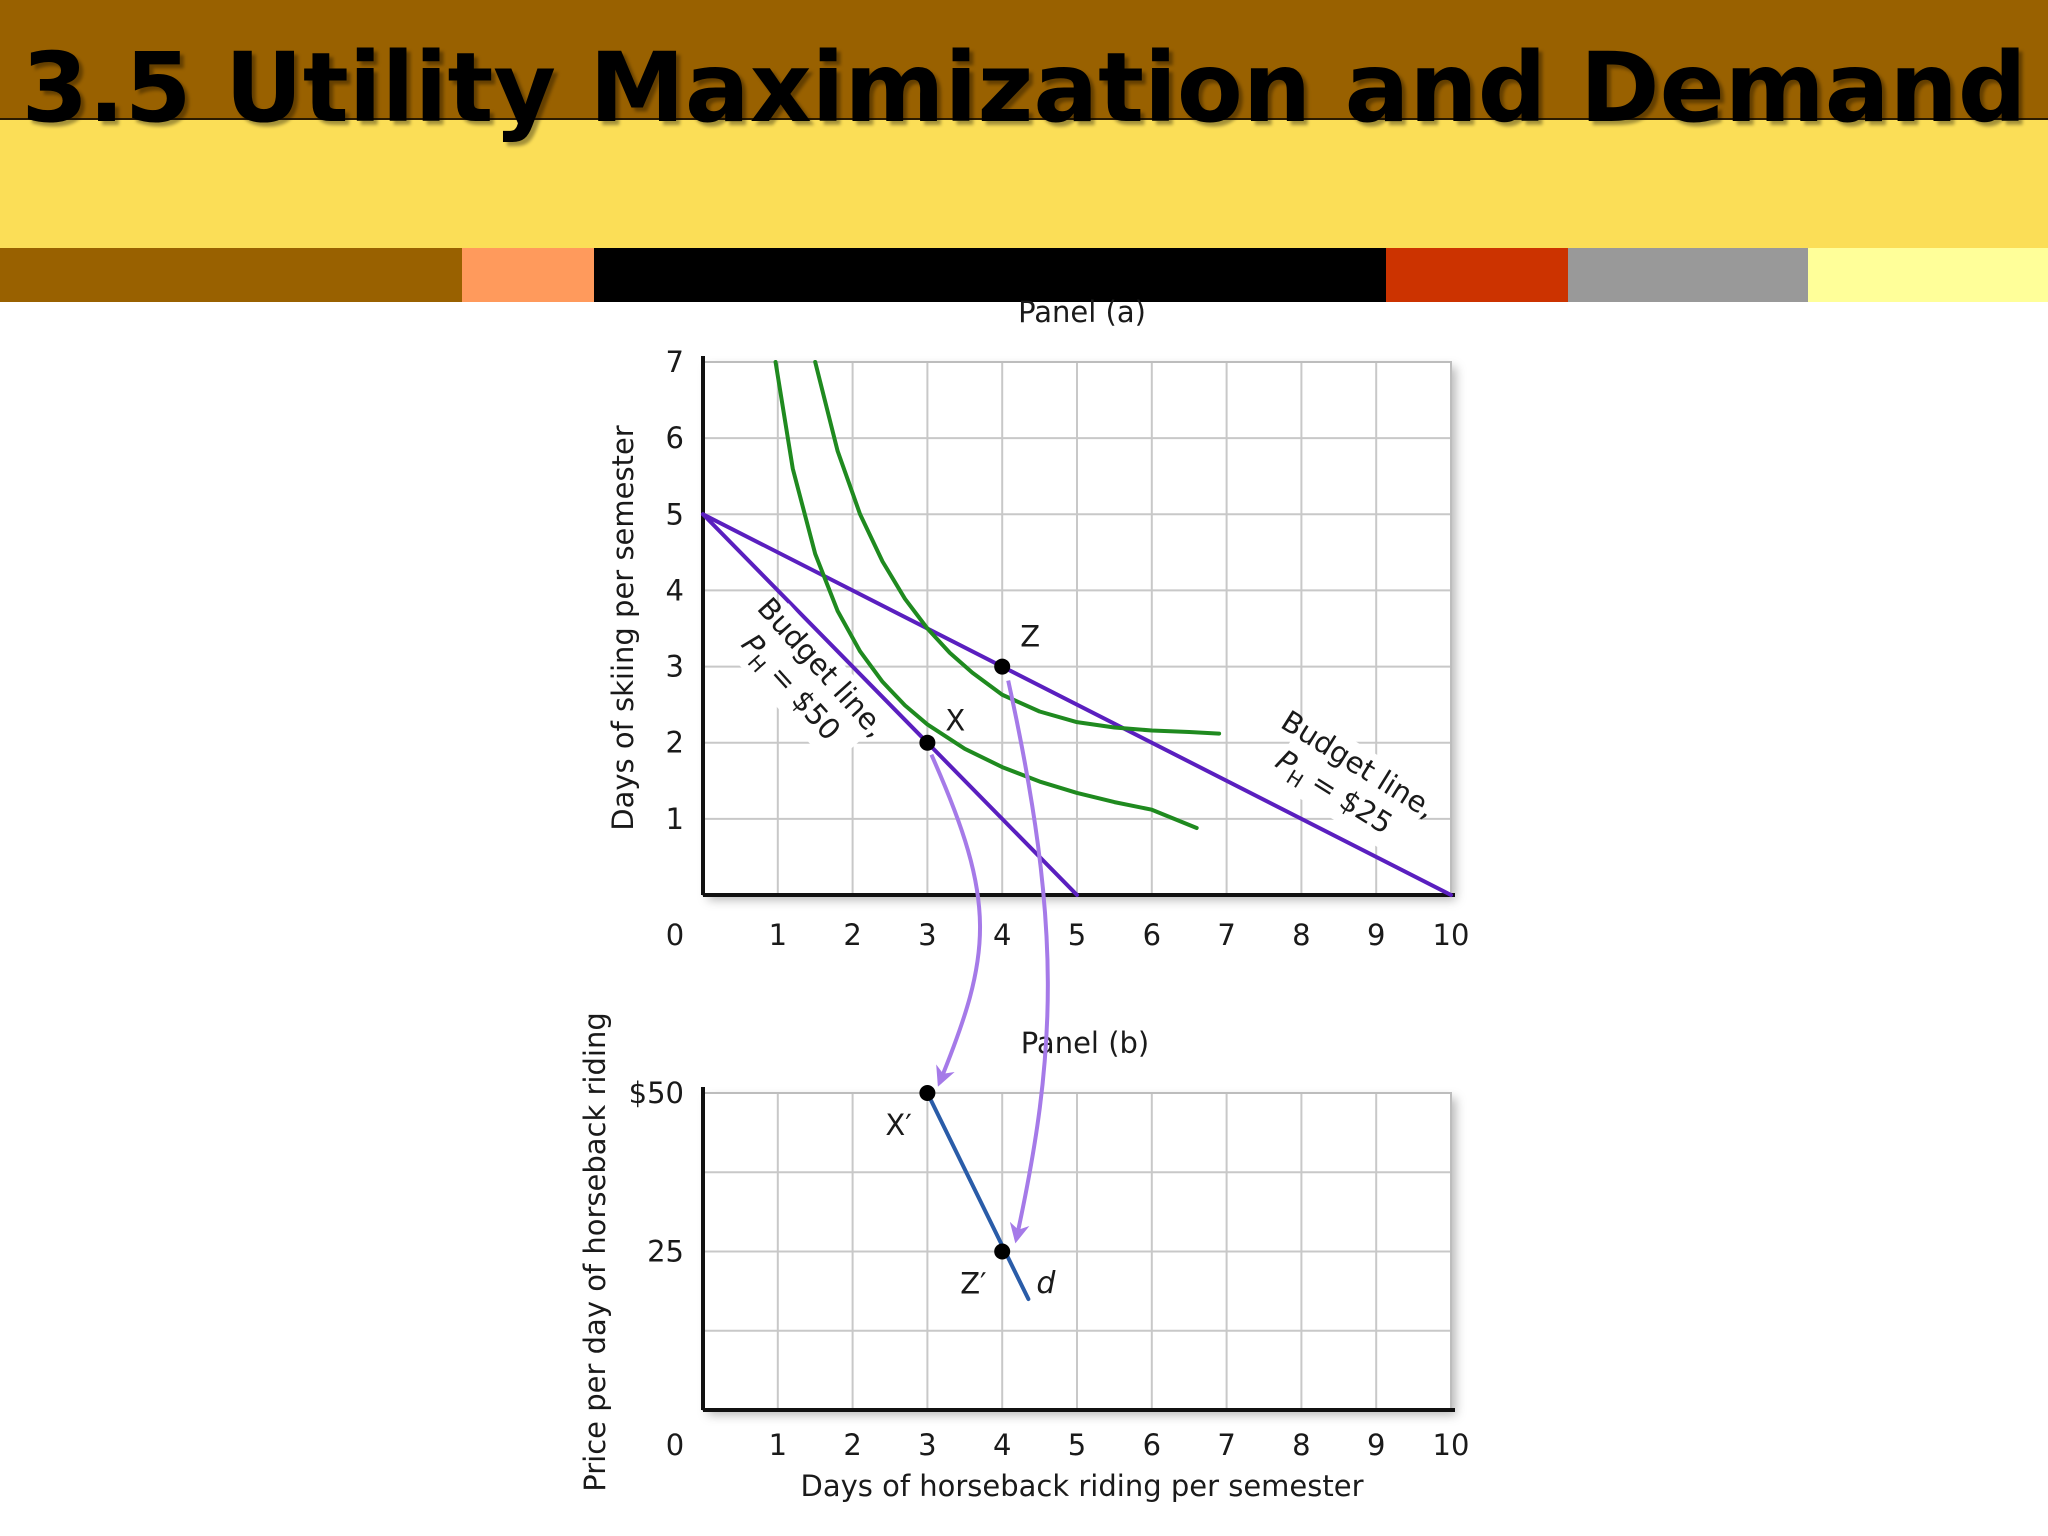 This screenshot has height=1536, width=2048. Describe the element at coordinates (675, 819) in the screenshot. I see `y-tick-label: 1` at that location.